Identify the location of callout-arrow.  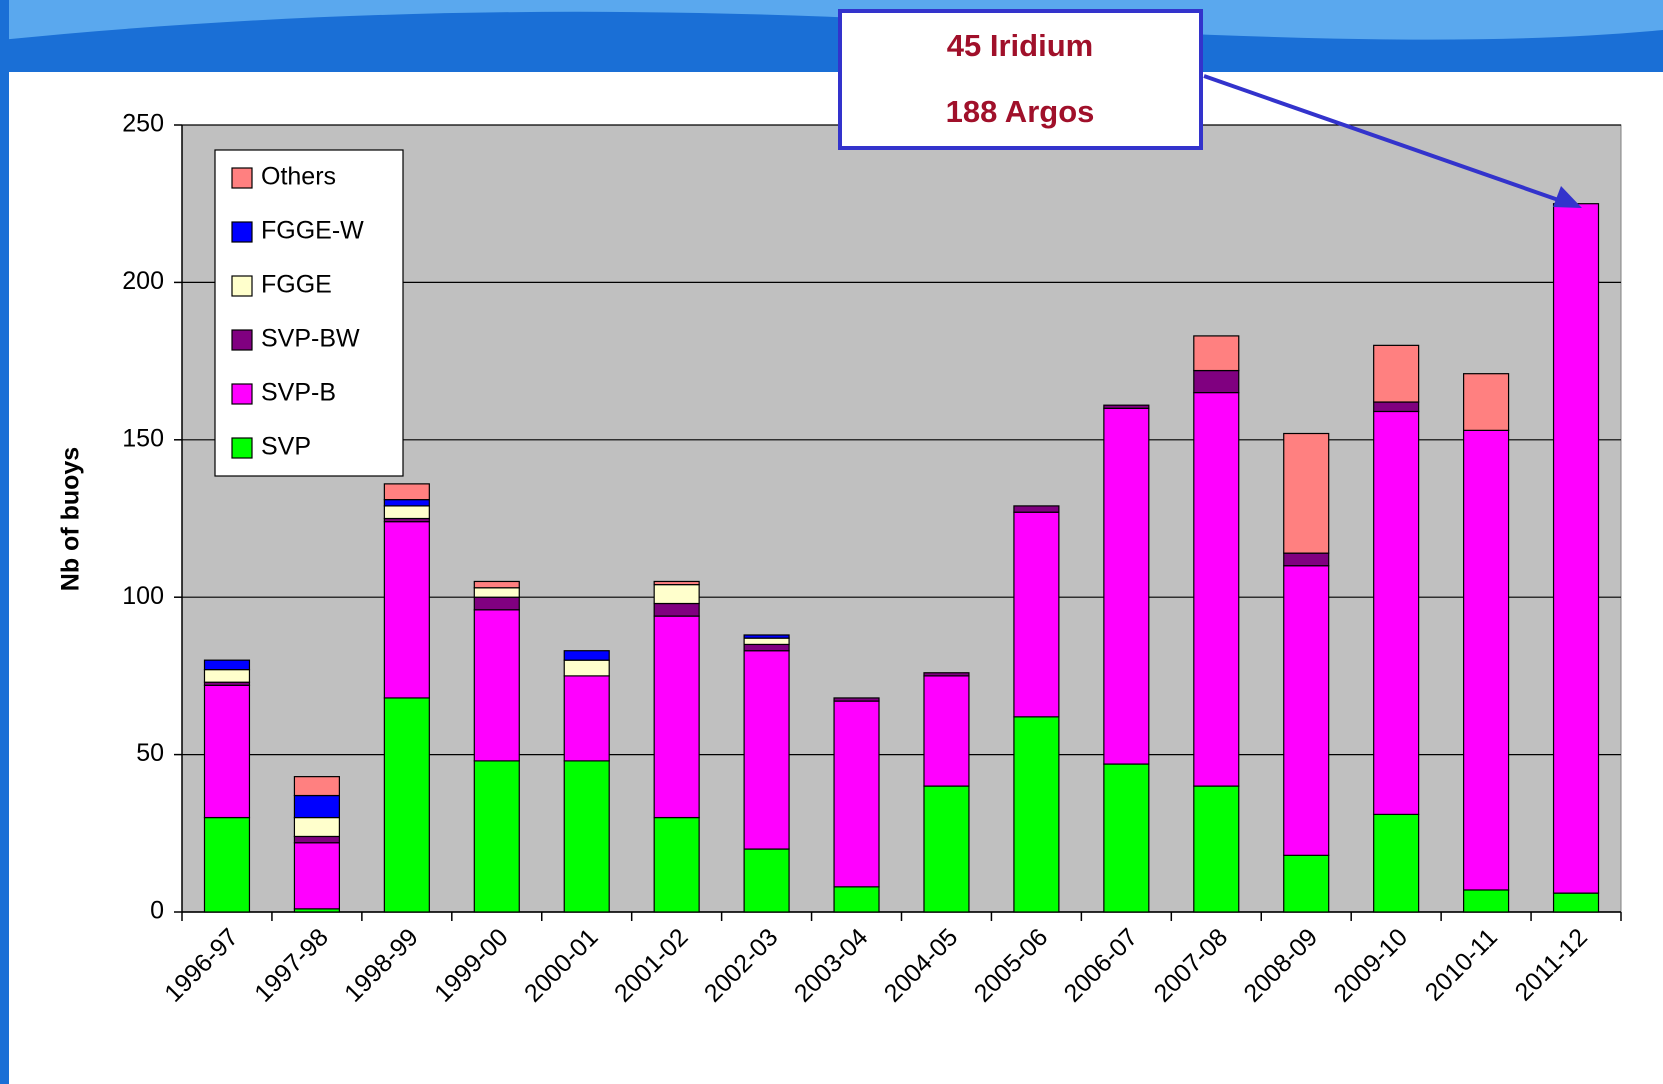
(1385, 139).